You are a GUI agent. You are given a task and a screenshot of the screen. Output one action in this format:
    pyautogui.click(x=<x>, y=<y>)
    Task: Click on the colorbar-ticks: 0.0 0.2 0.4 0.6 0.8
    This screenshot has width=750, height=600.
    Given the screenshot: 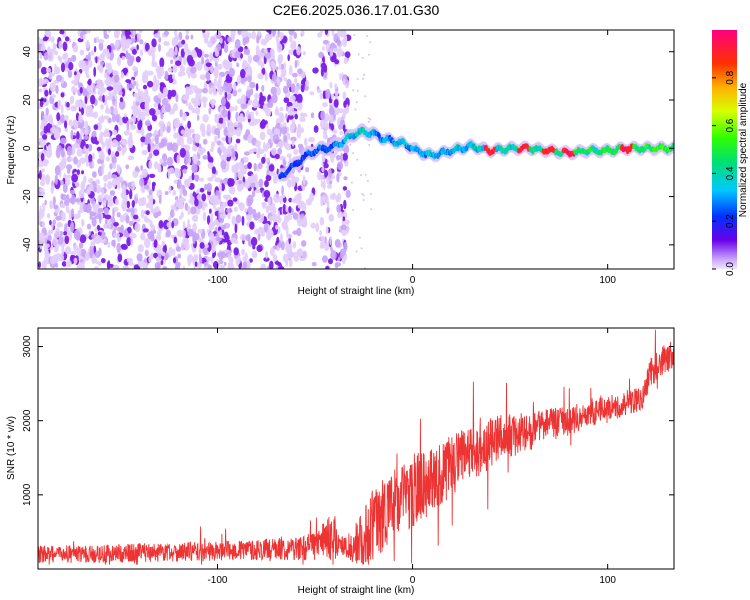 What is the action you would take?
    pyautogui.click(x=724, y=173)
    